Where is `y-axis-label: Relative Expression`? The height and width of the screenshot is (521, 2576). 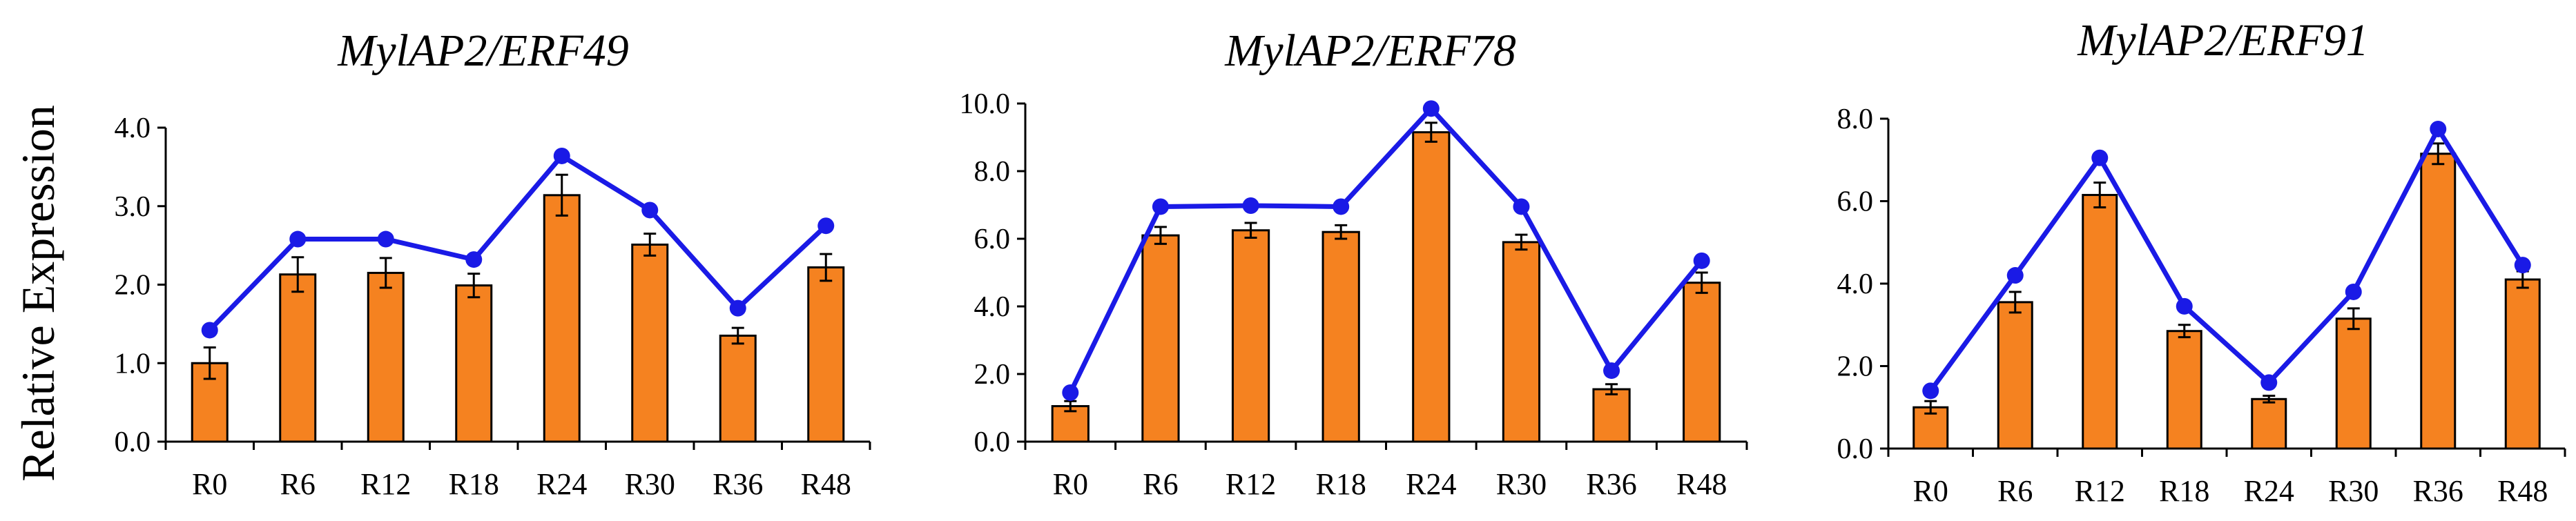 y-axis-label: Relative Expression is located at coordinates (38, 293).